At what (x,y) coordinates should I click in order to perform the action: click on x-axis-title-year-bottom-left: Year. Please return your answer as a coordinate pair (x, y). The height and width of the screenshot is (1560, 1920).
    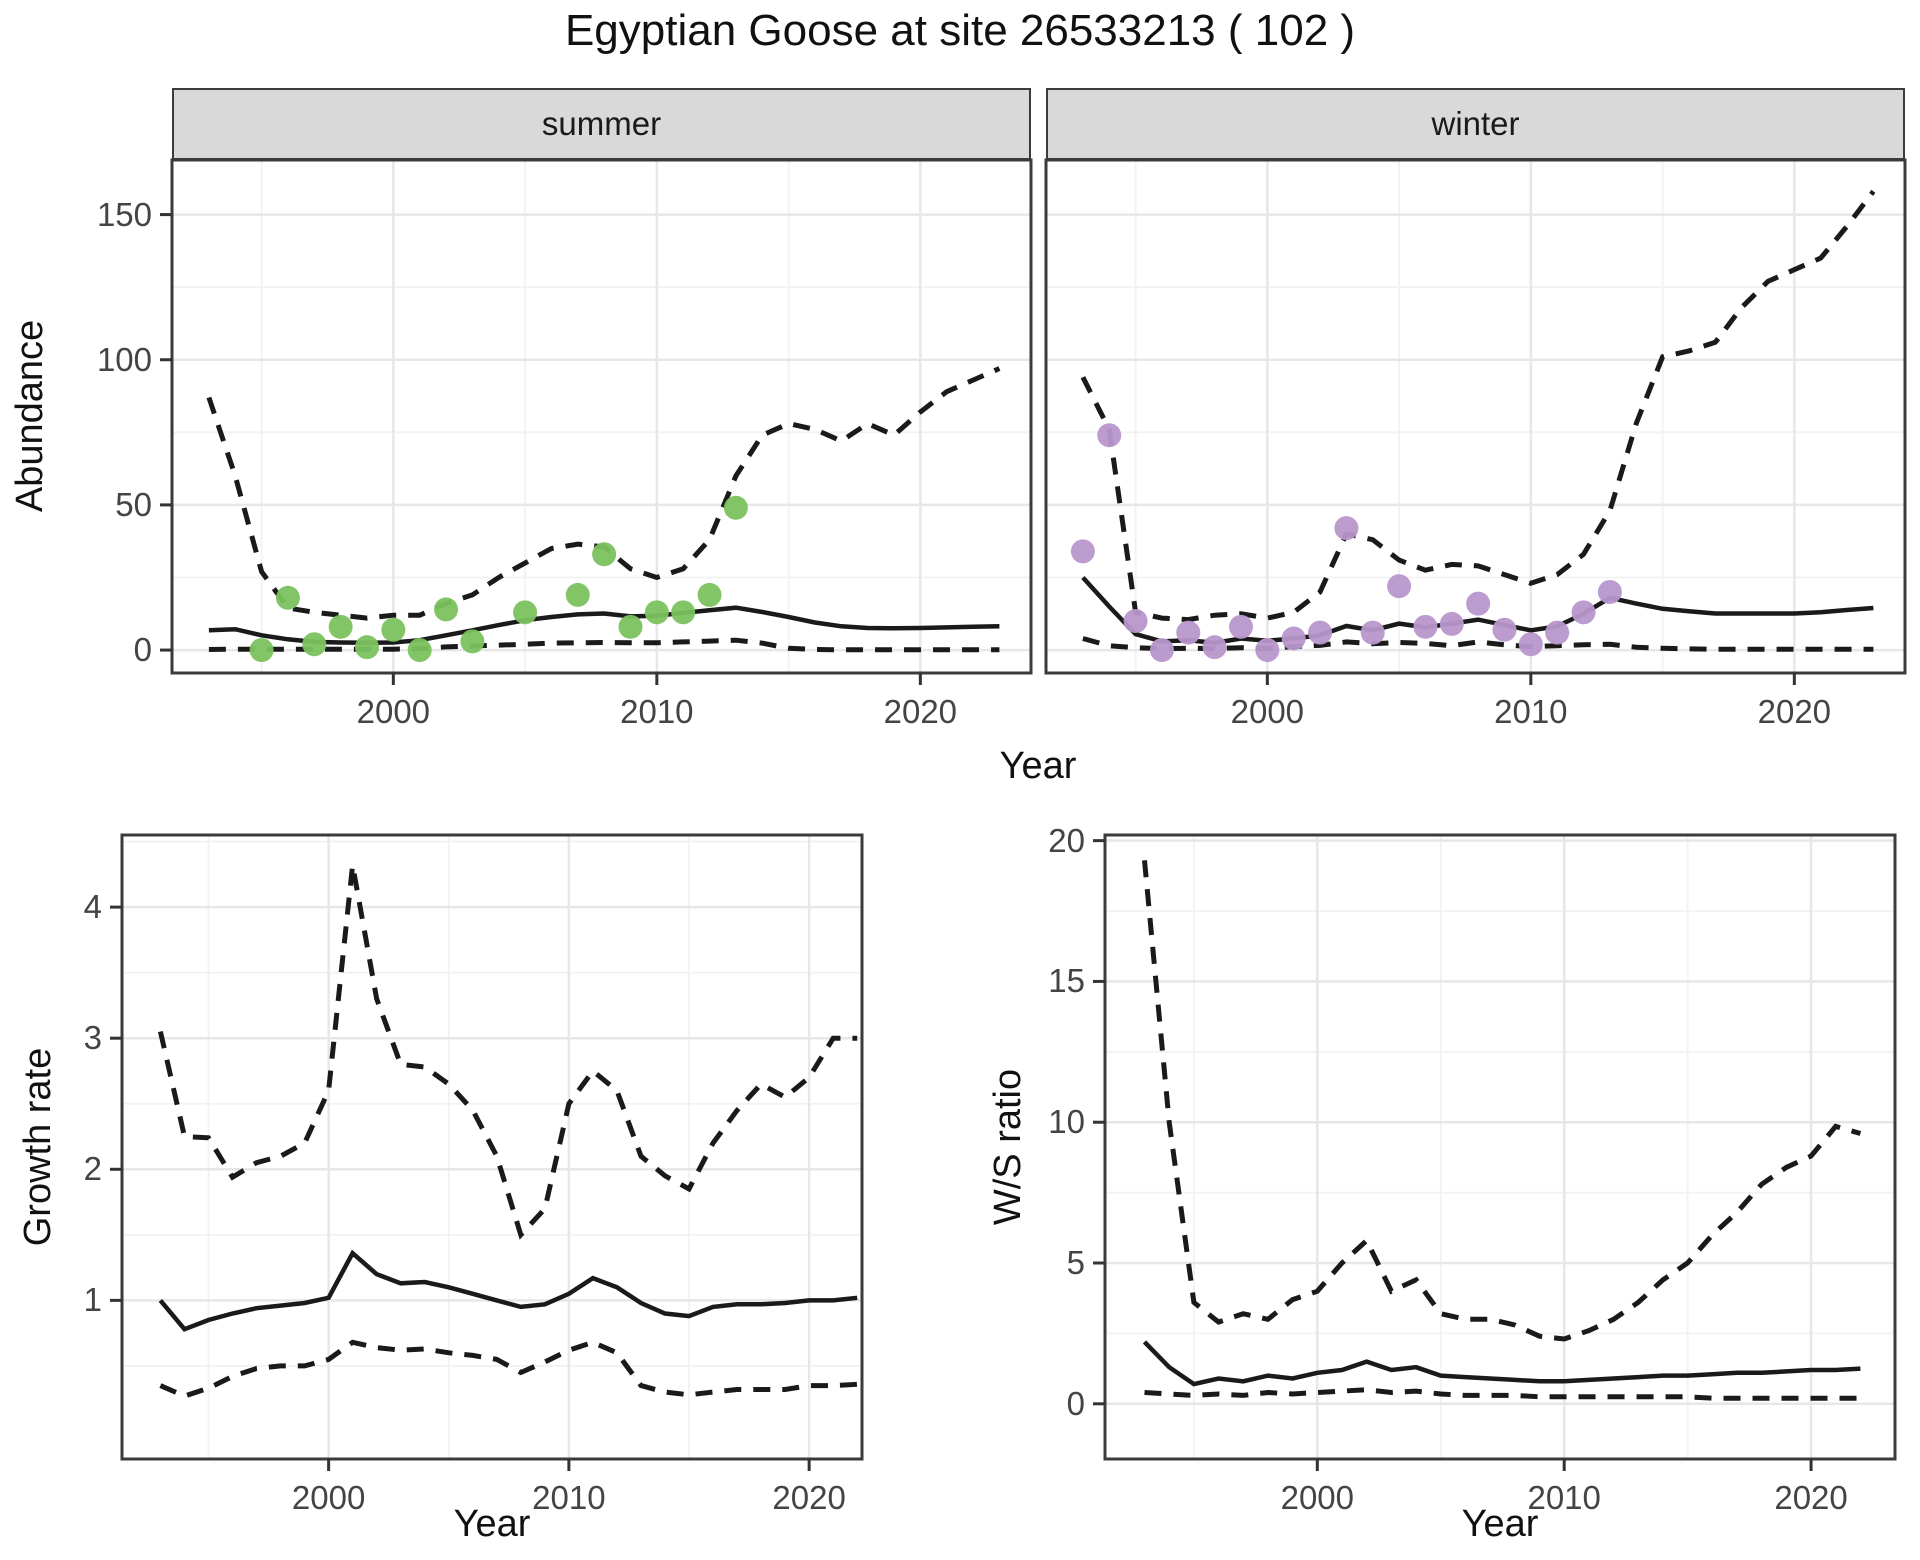
    Looking at the image, I should click on (492, 1524).